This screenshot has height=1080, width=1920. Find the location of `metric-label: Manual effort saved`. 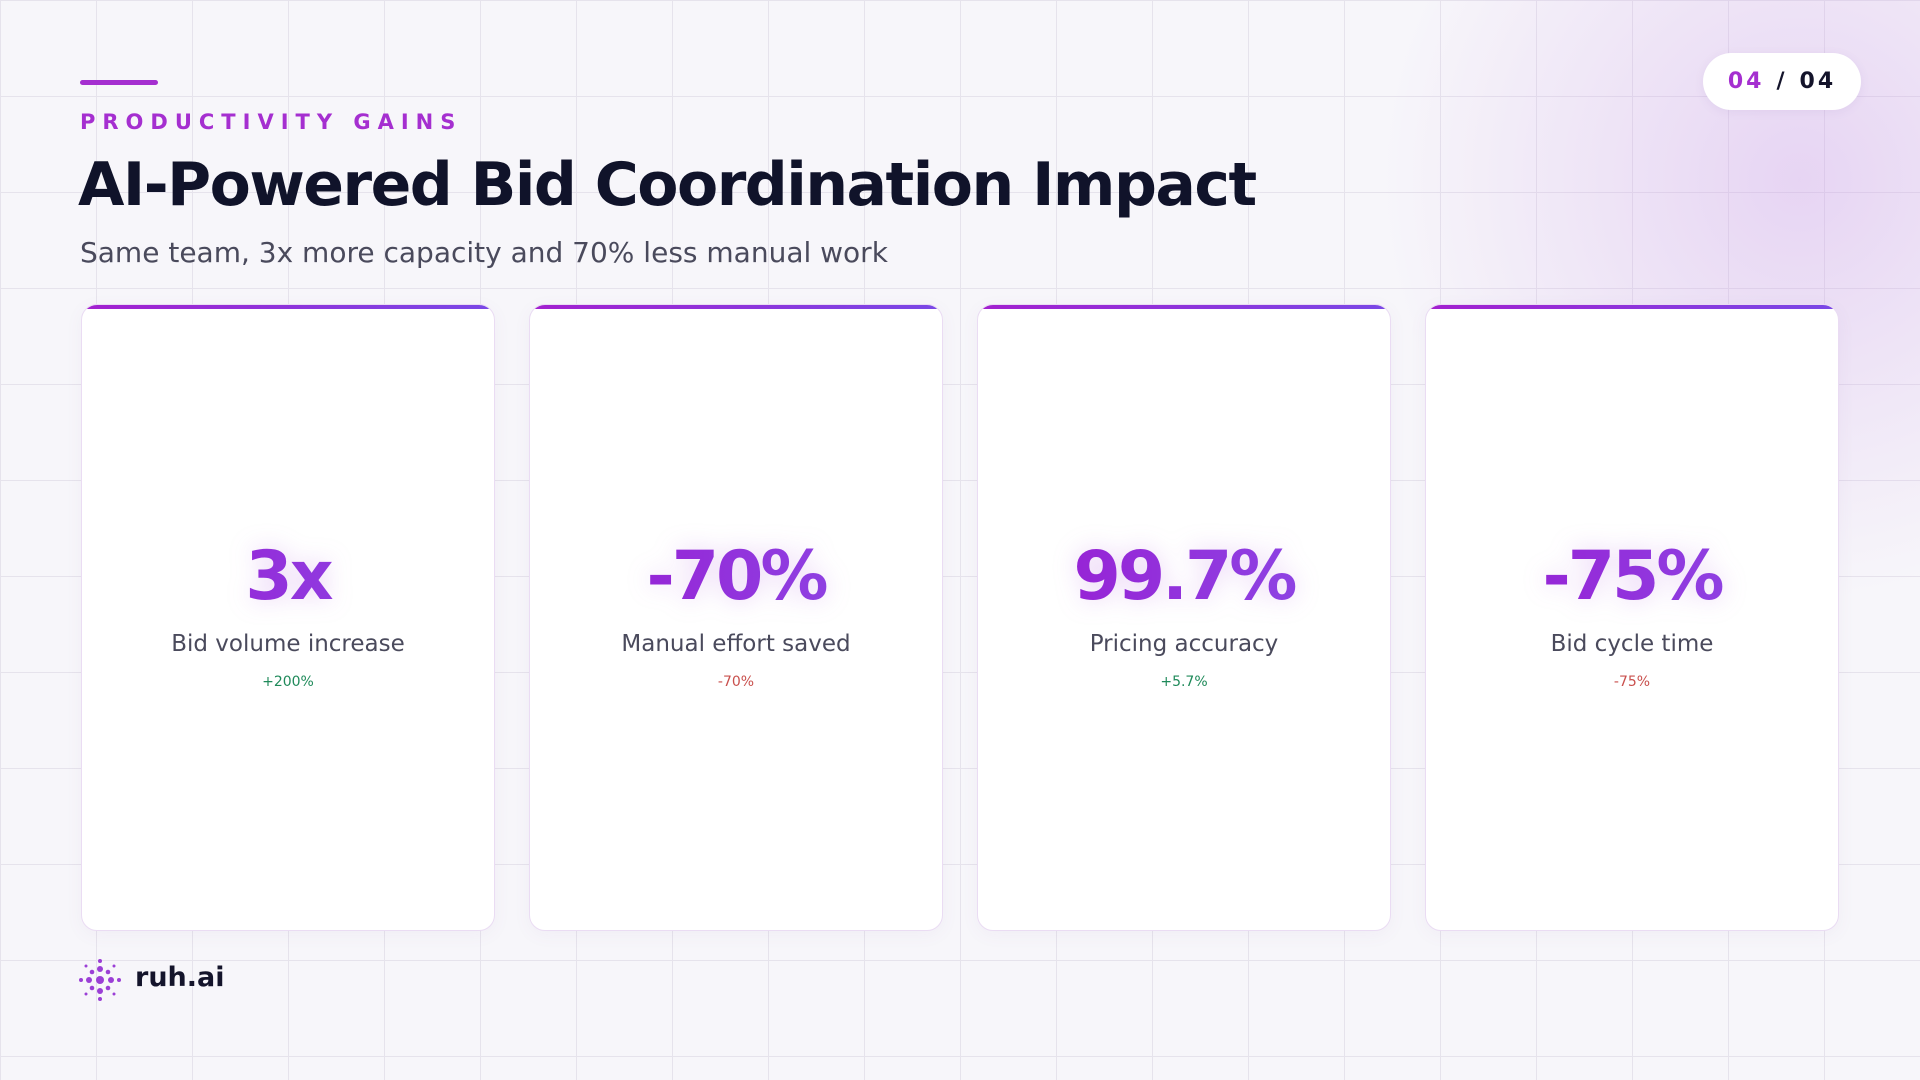

metric-label: Manual effort saved is located at coordinates (736, 644).